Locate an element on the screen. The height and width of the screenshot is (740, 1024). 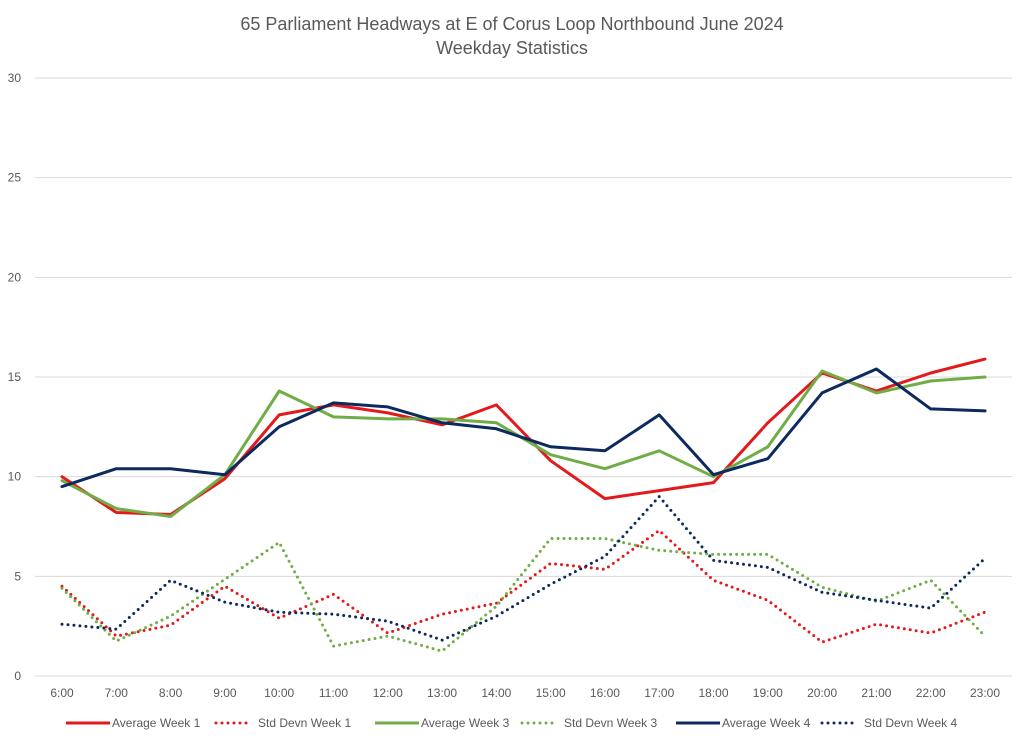
y-axis-ticks: 0 5 10 15 20 25 30 is located at coordinates (15, 377).